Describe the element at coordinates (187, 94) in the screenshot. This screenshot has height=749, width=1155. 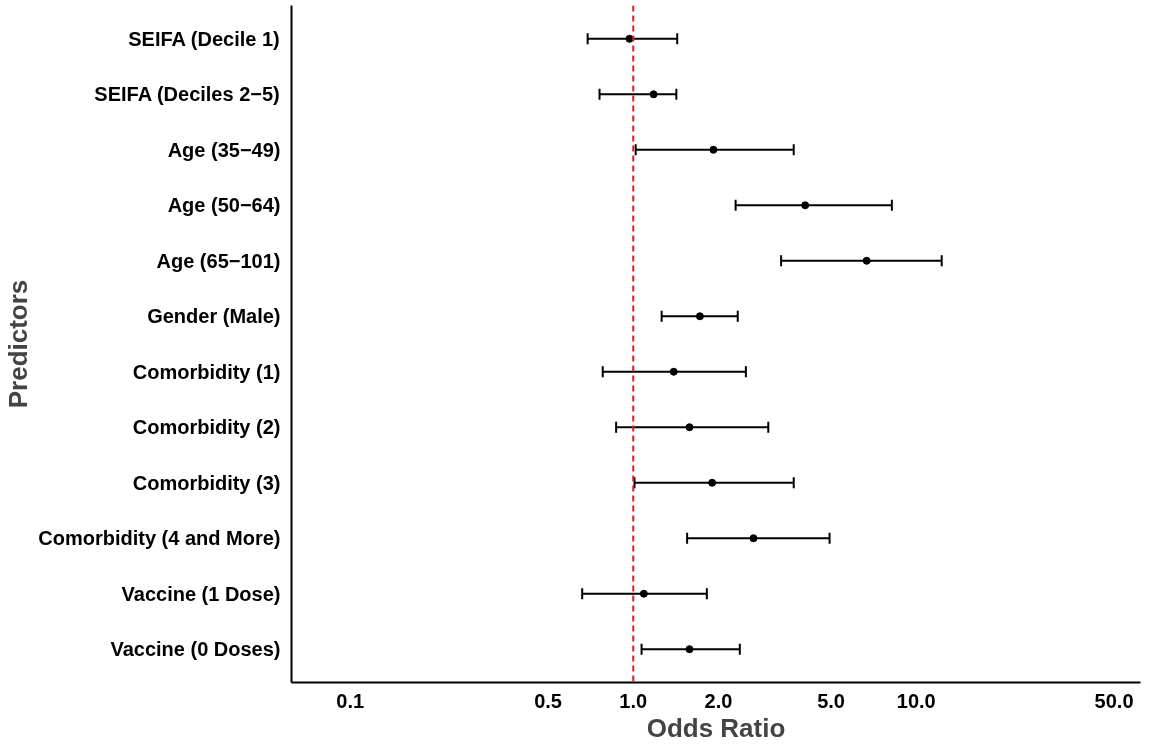
I see `y-tick-label: SEIFA (Deciles 2−5)` at that location.